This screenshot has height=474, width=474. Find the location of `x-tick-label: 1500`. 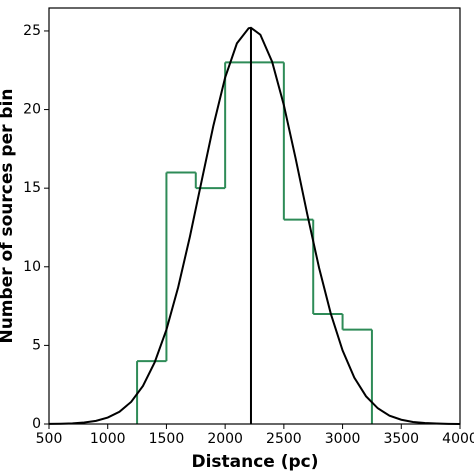

x-tick-label: 1500 is located at coordinates (167, 439).